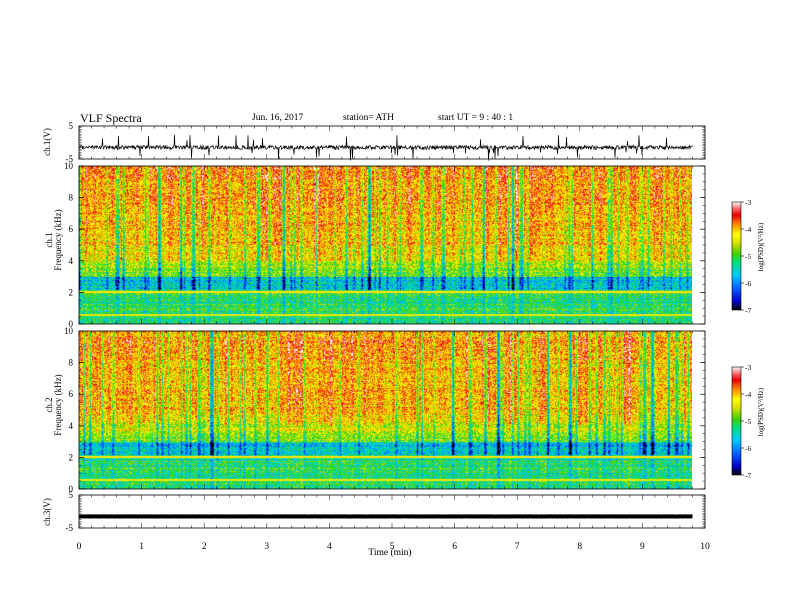 The width and height of the screenshot is (792, 612). I want to click on ch2-colorbar: -3 -4 -5 -6 -7, so click(741, 421).